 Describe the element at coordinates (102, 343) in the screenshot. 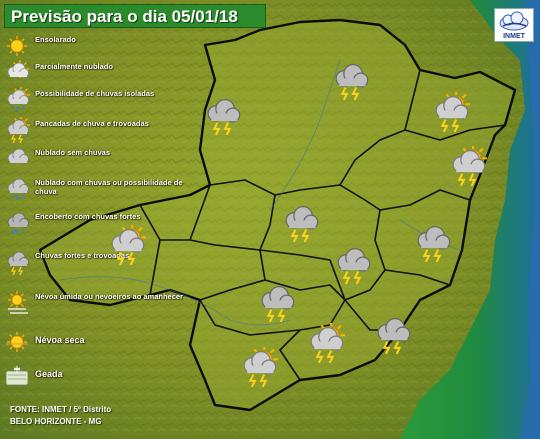

I see `legend-item: Névoa seca` at that location.